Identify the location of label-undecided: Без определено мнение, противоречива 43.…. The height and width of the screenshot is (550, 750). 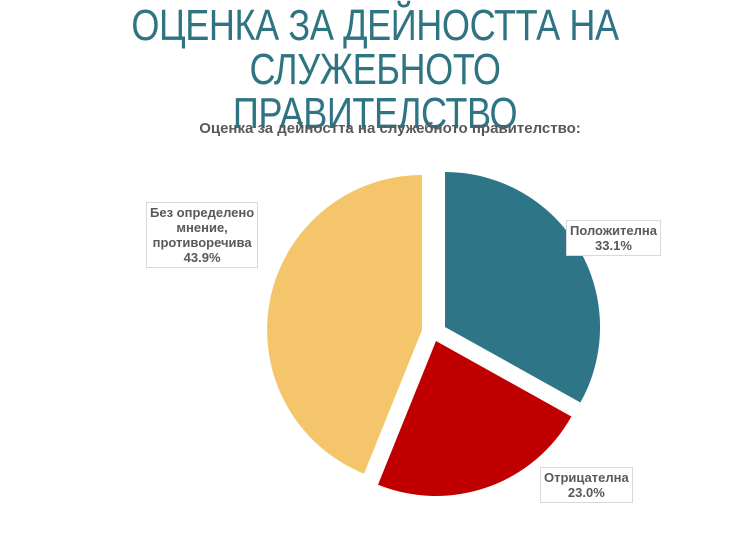
(202, 235).